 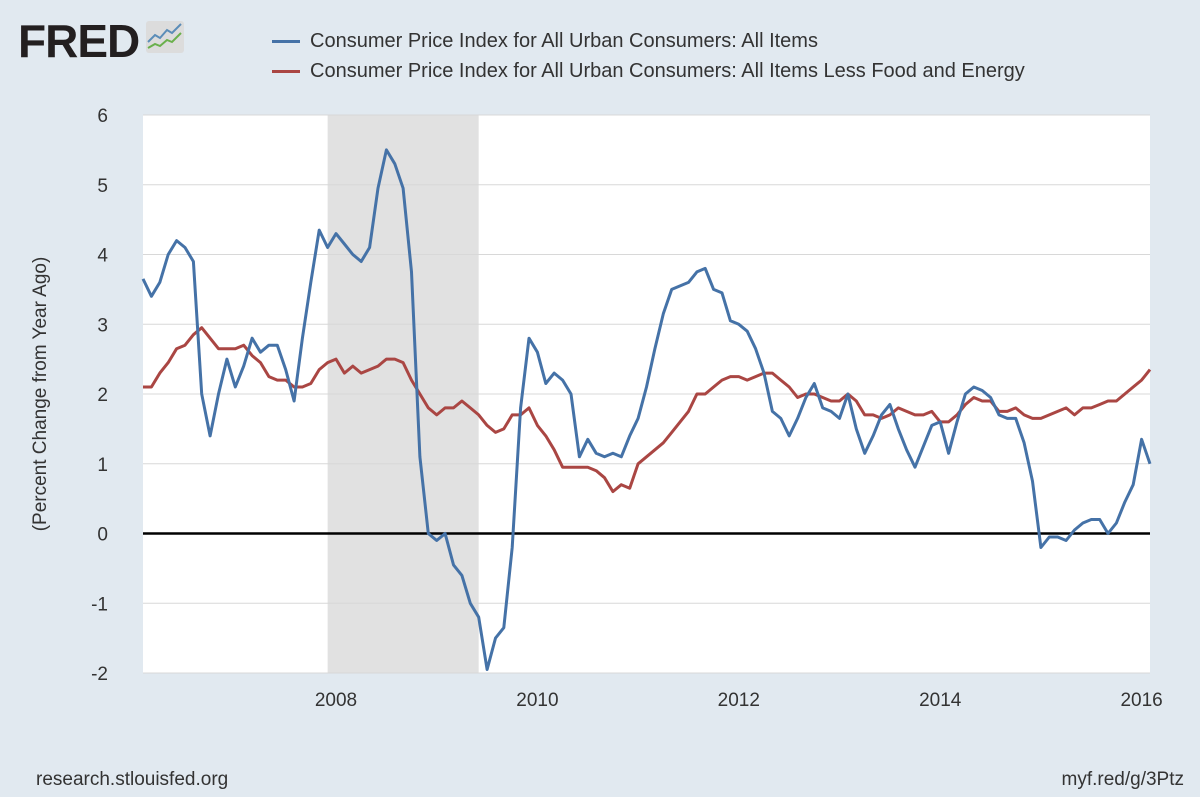 I want to click on fred-logo: FRED, so click(x=101, y=41).